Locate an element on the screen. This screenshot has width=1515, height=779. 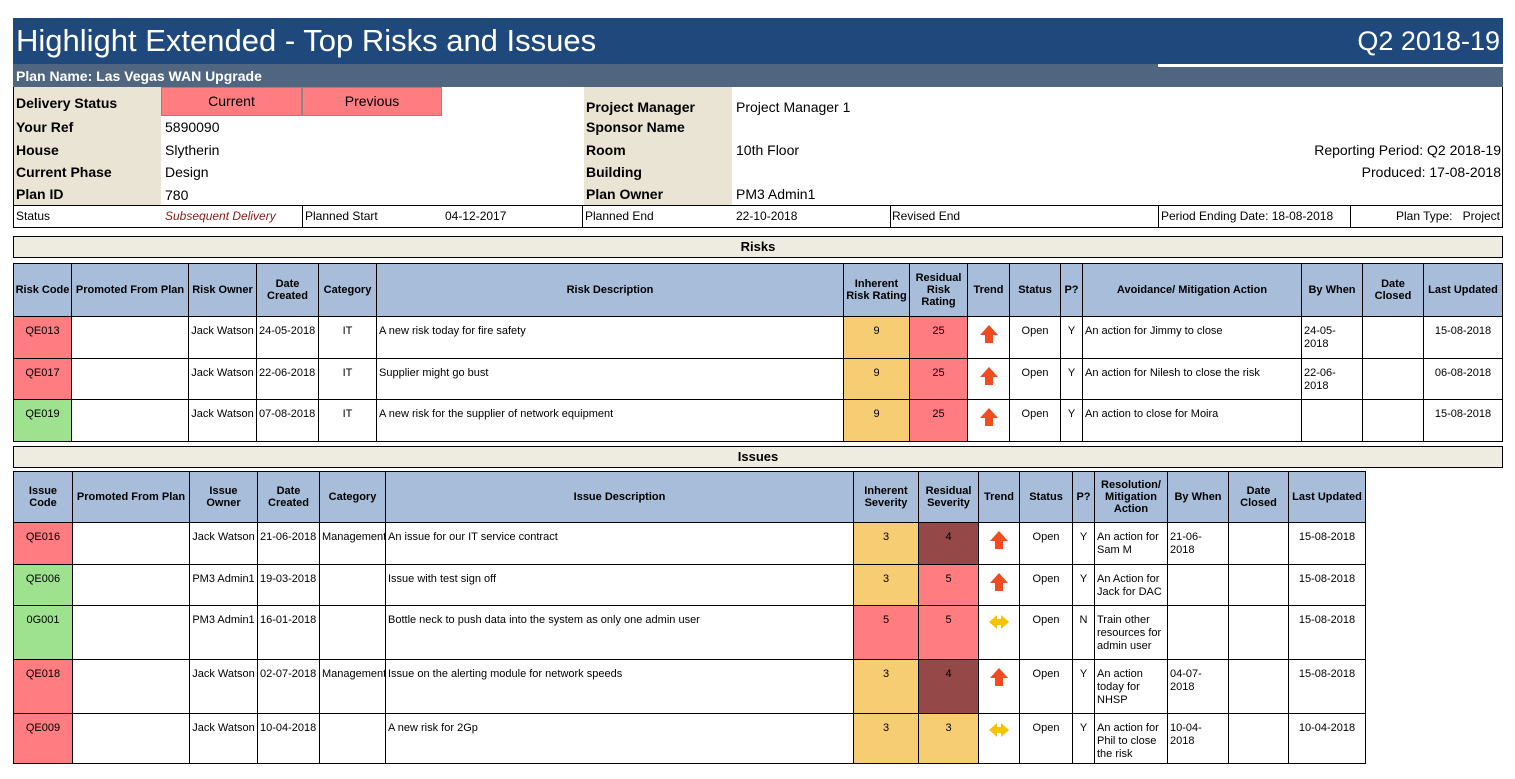
risks-cell-status: Open is located at coordinates (1035, 379).